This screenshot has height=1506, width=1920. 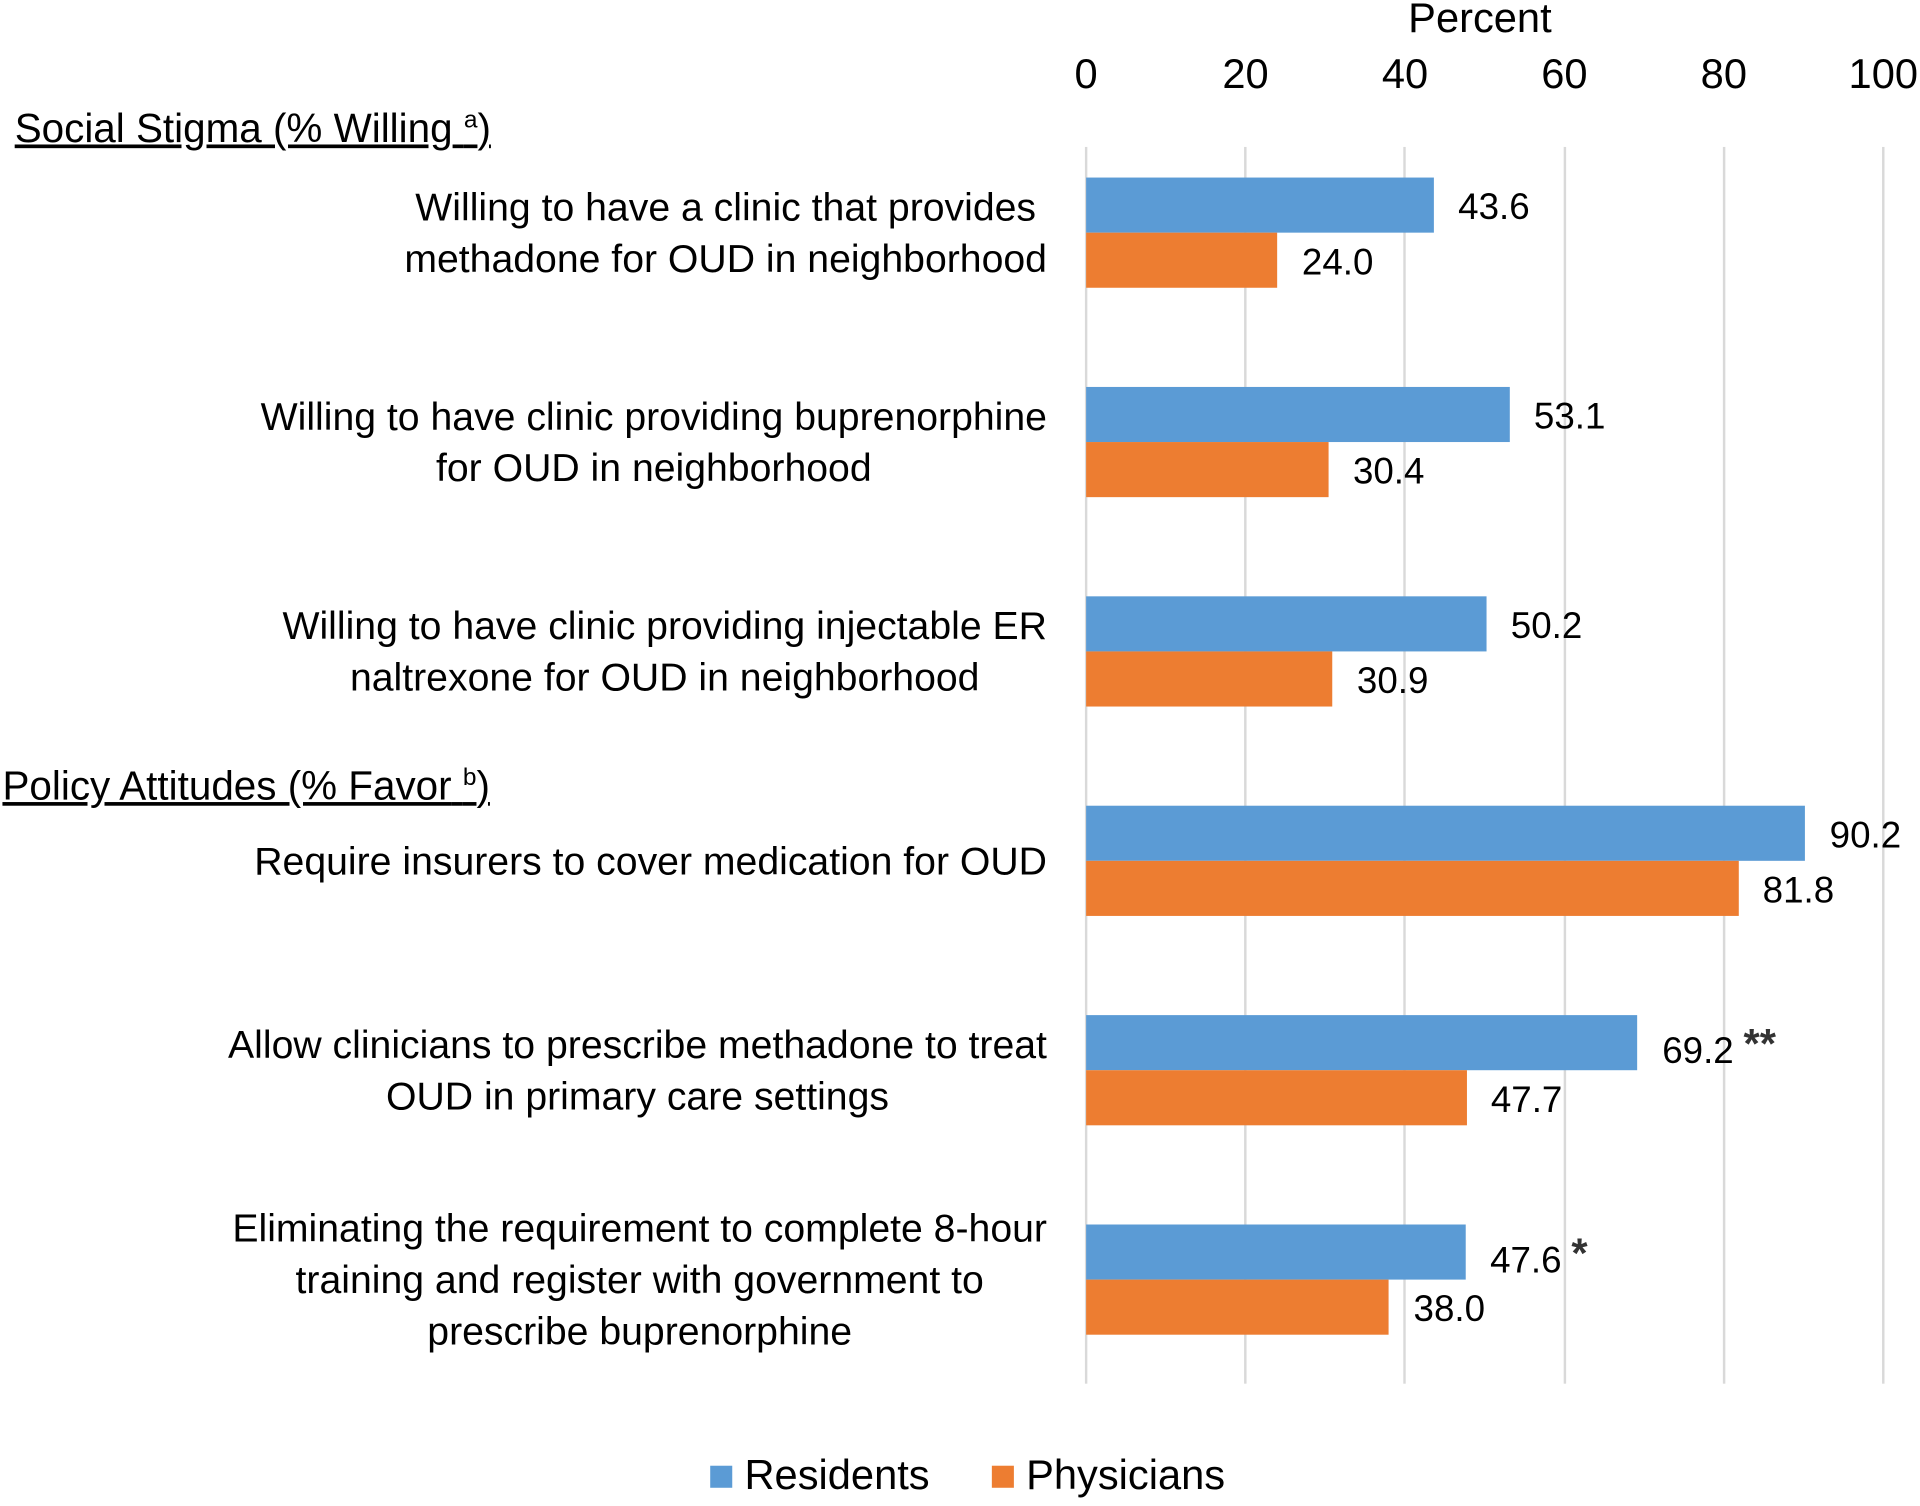 What do you see at coordinates (470, 120) in the screenshot?
I see `footnote-marker: a` at bounding box center [470, 120].